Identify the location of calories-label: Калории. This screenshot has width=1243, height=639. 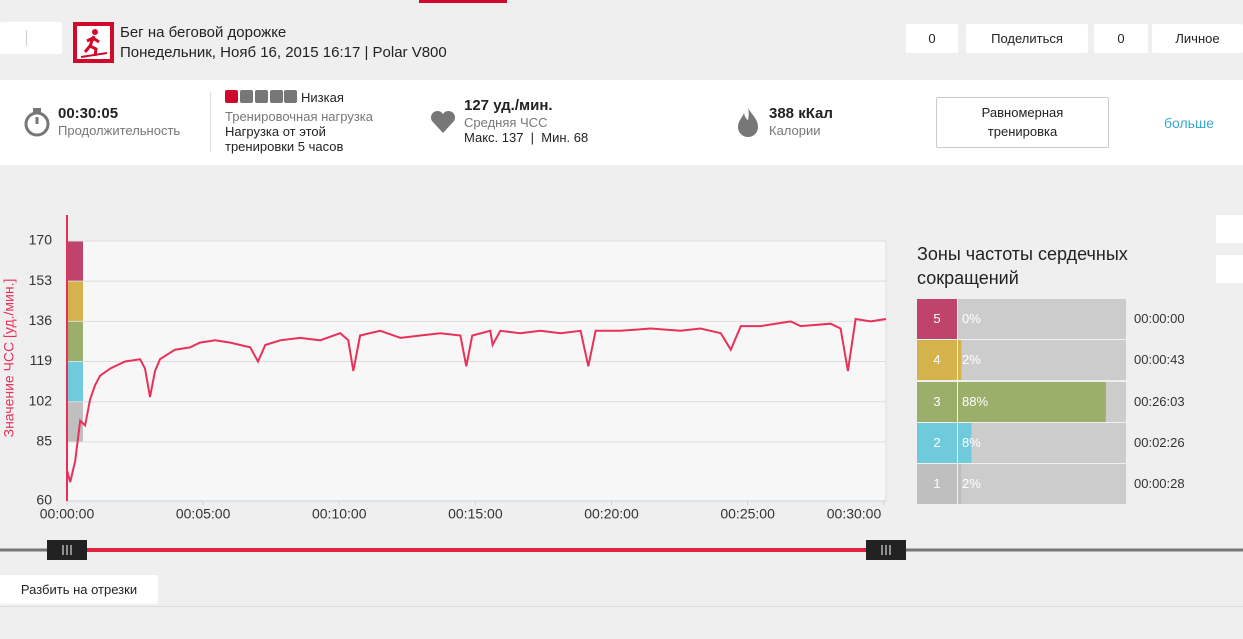
(795, 130).